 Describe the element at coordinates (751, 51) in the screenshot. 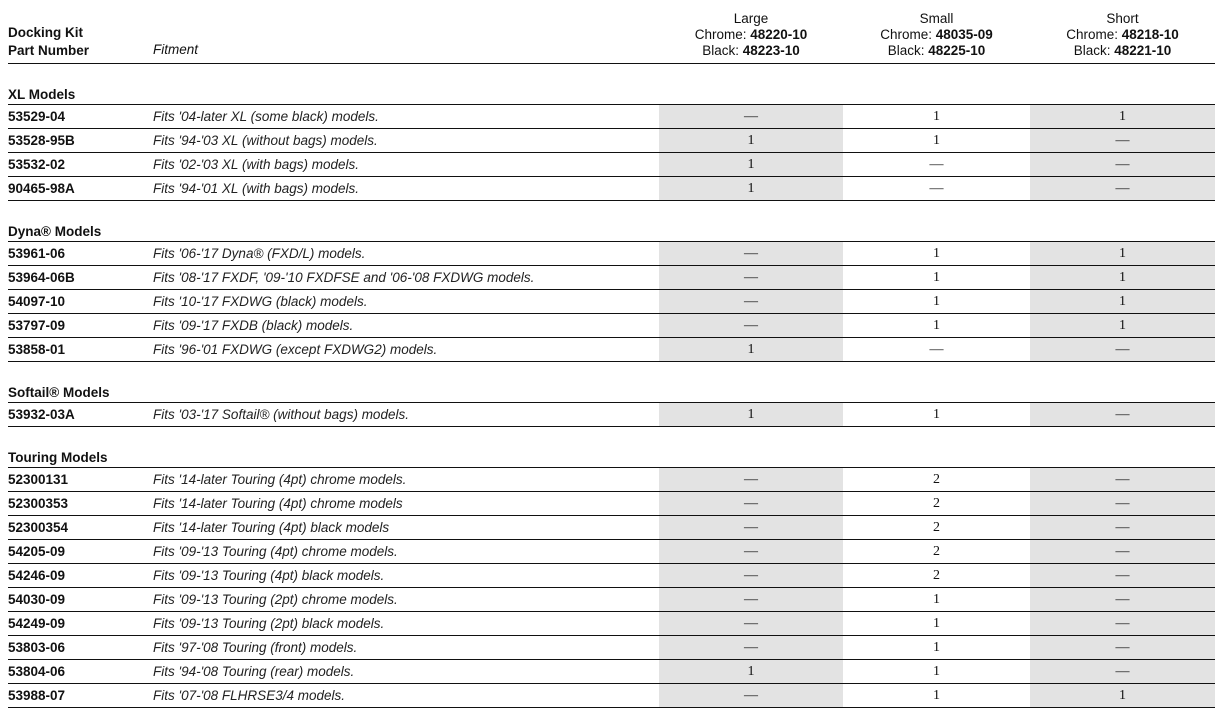

I see `black-part: Black: 48223-10` at that location.